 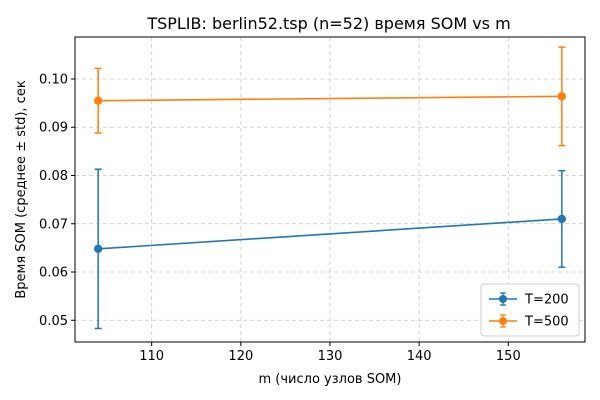 I want to click on y-tick-label: 0.10, so click(x=53, y=79).